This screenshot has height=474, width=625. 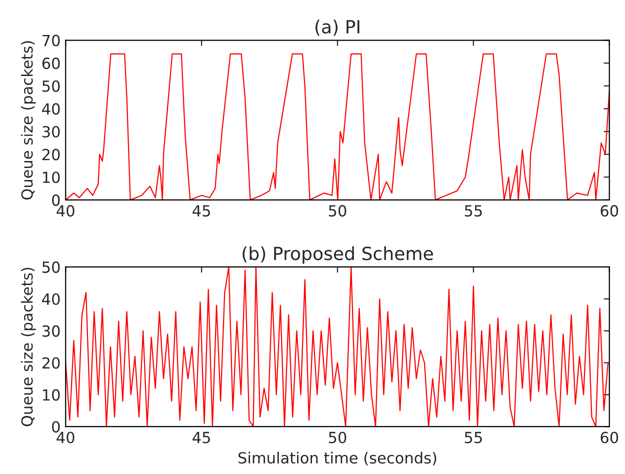 What do you see at coordinates (337, 459) in the screenshot?
I see `x-axis-title: Simulation time (seconds)` at bounding box center [337, 459].